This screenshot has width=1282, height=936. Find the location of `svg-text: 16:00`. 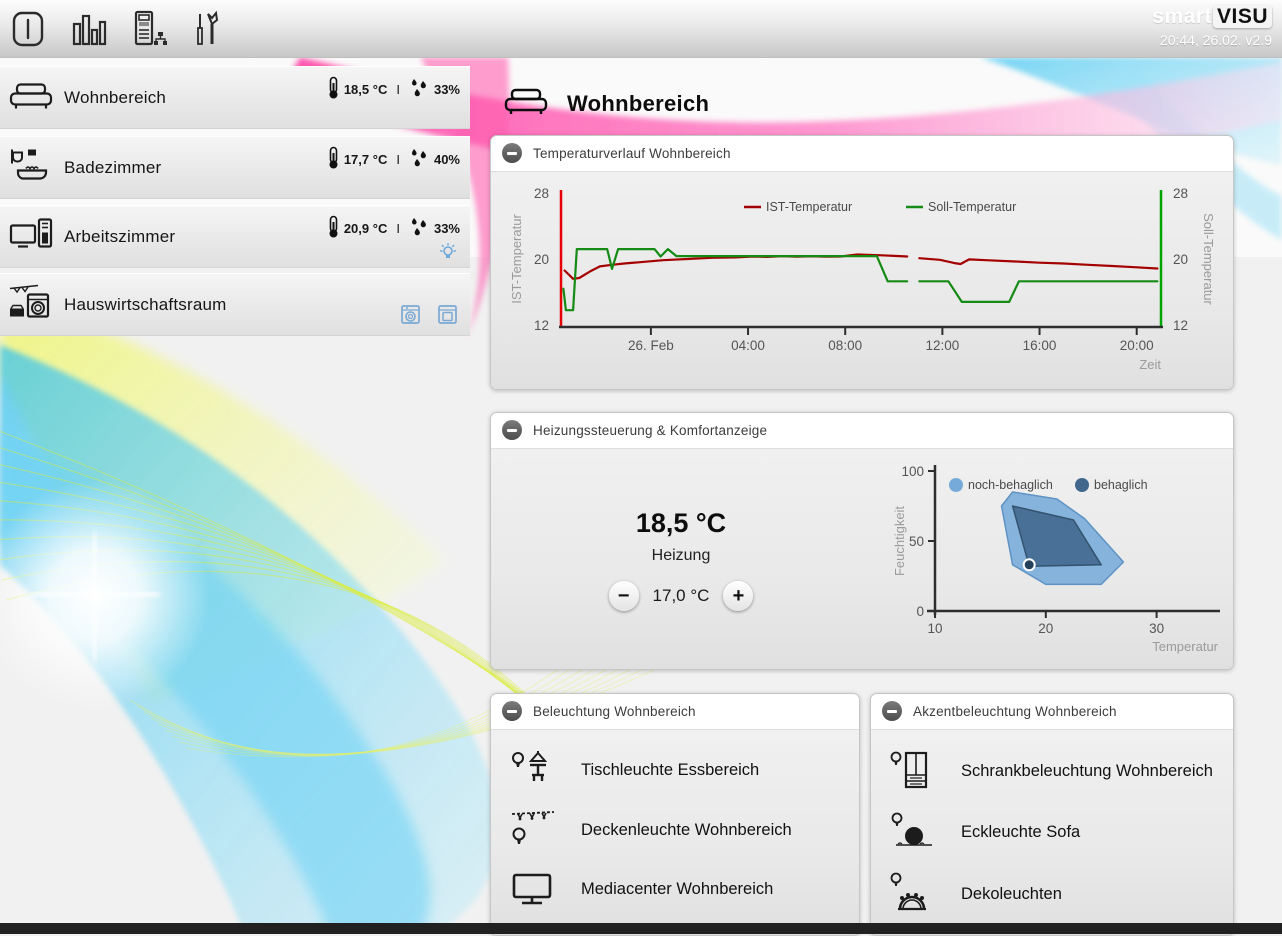

svg-text: 16:00 is located at coordinates (1040, 345).